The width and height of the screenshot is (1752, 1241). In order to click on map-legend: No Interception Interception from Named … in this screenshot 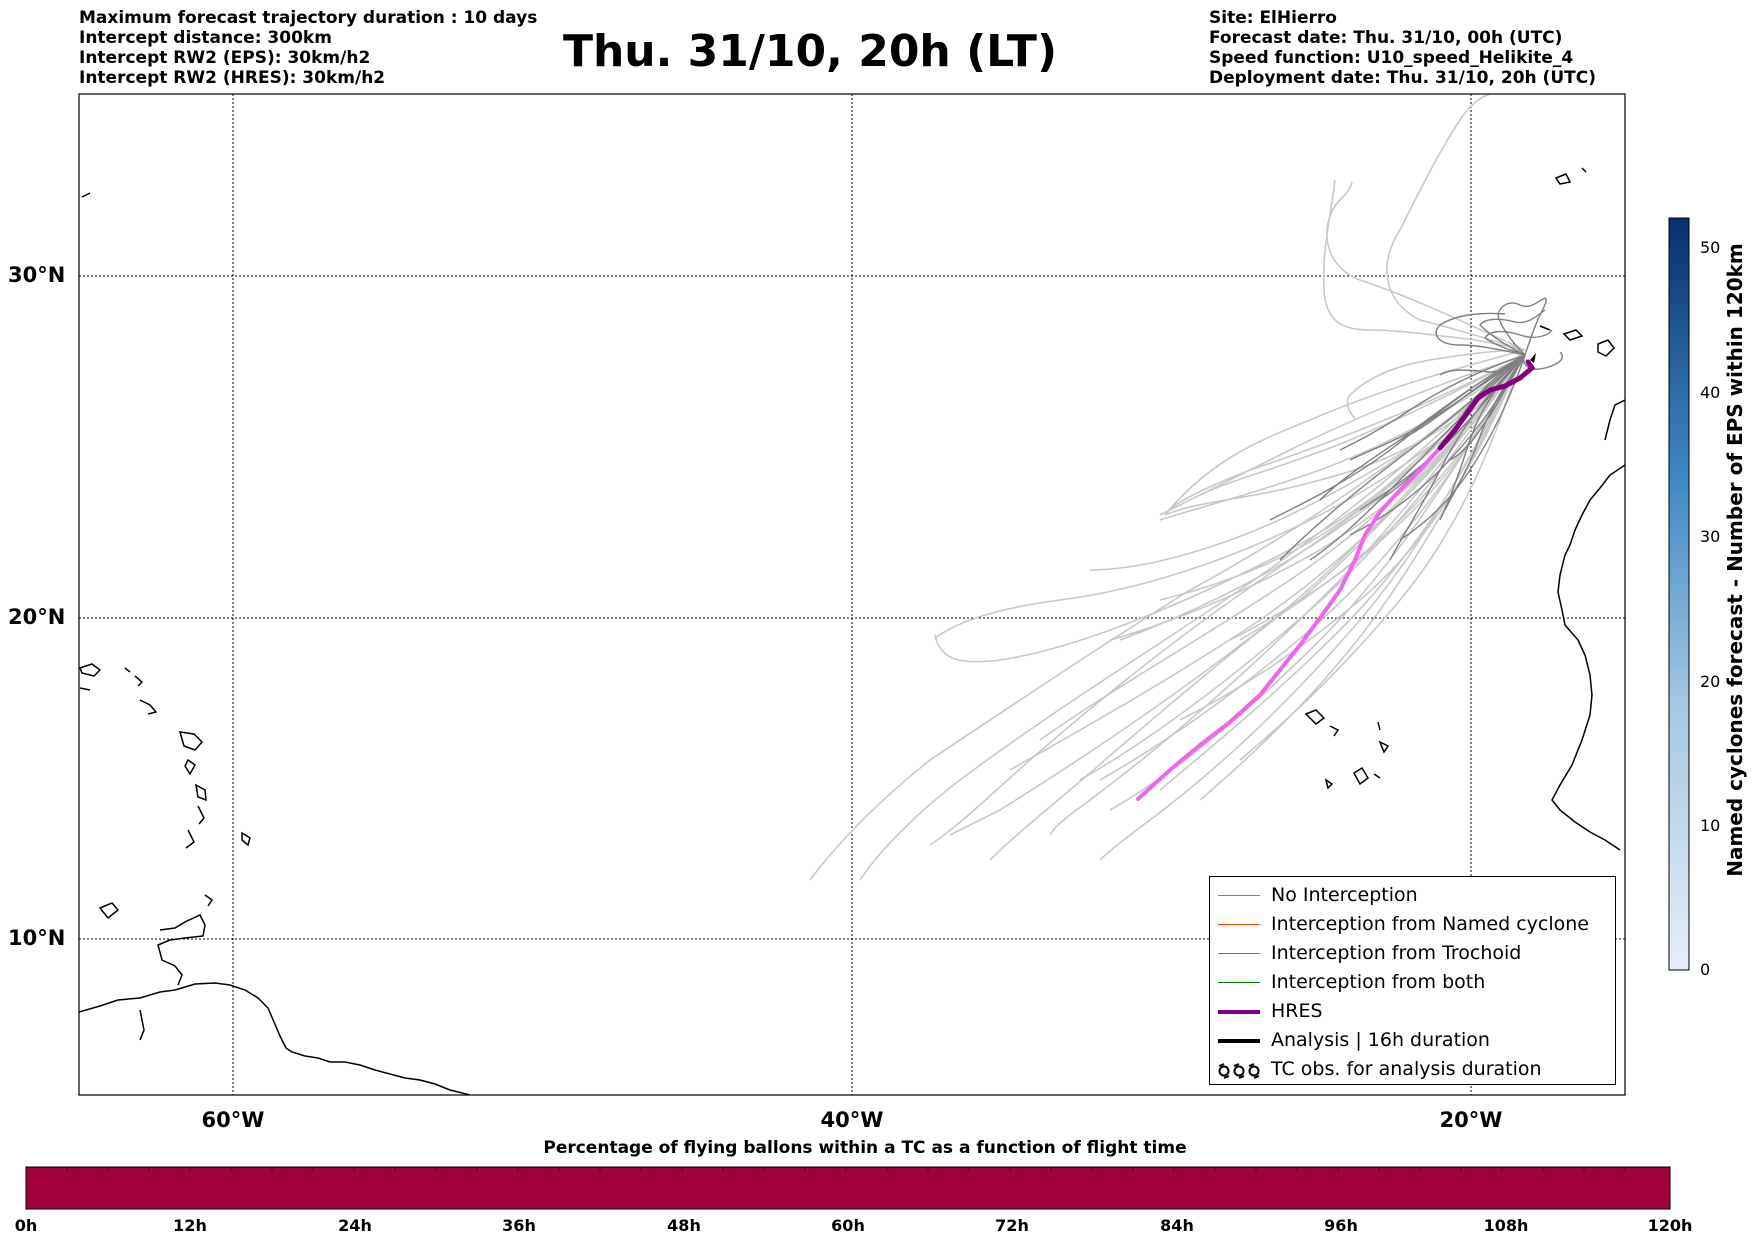, I will do `click(1412, 980)`.